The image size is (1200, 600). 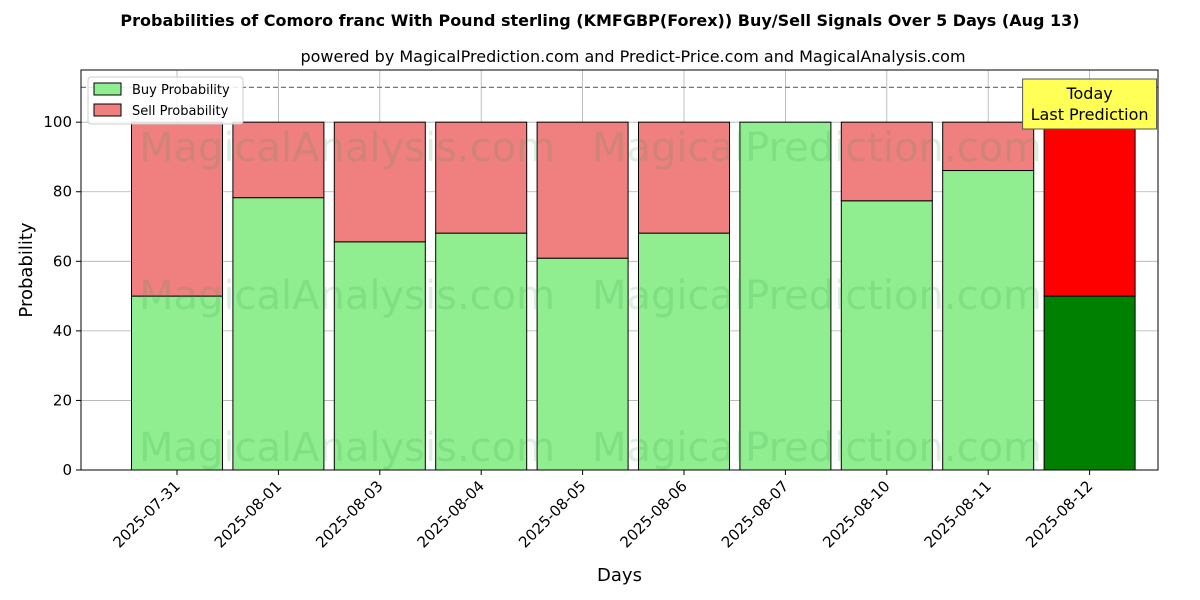 I want to click on x-tick-label: 2025-08-04, so click(x=451, y=514).